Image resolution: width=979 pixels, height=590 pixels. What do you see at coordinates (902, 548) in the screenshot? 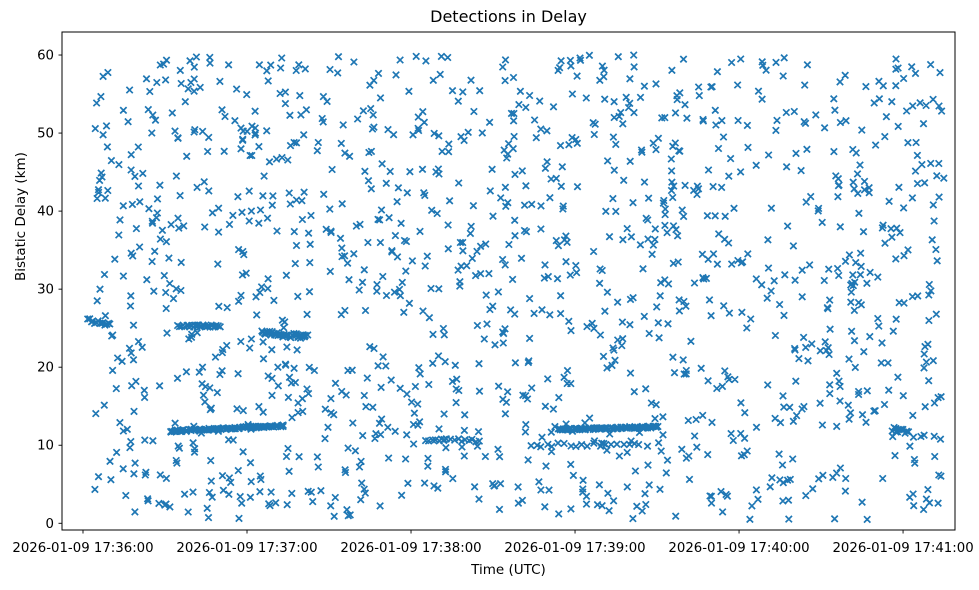
I see `x-tick-label: 2026-01-09 17:41:00` at bounding box center [902, 548].